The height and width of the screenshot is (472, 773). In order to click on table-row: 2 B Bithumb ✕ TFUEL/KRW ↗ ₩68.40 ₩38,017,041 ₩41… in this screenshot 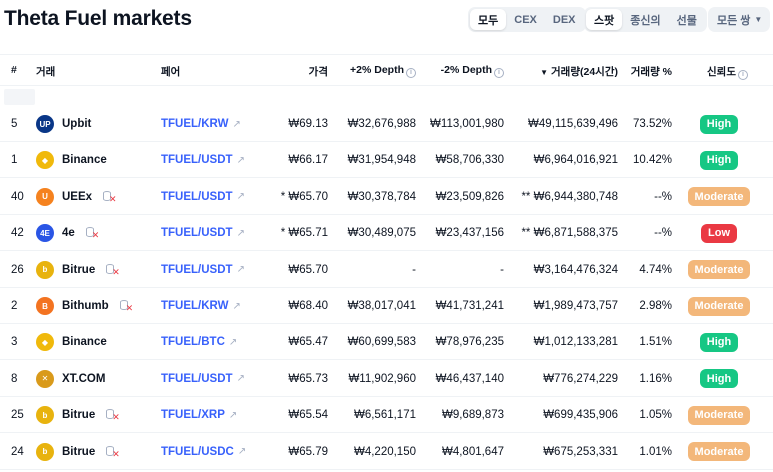, I will do `click(386, 306)`.